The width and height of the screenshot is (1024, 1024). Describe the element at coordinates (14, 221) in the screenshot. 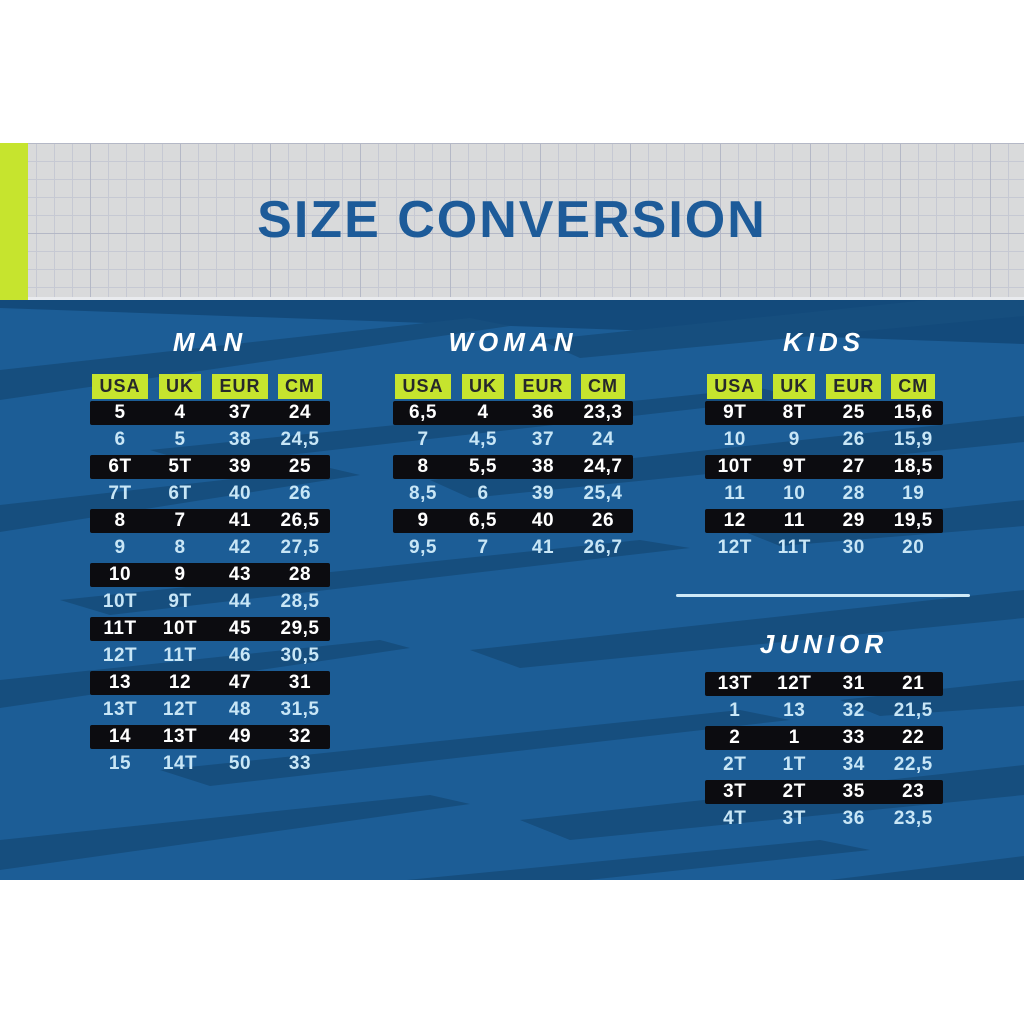

I see `accent-bar` at that location.